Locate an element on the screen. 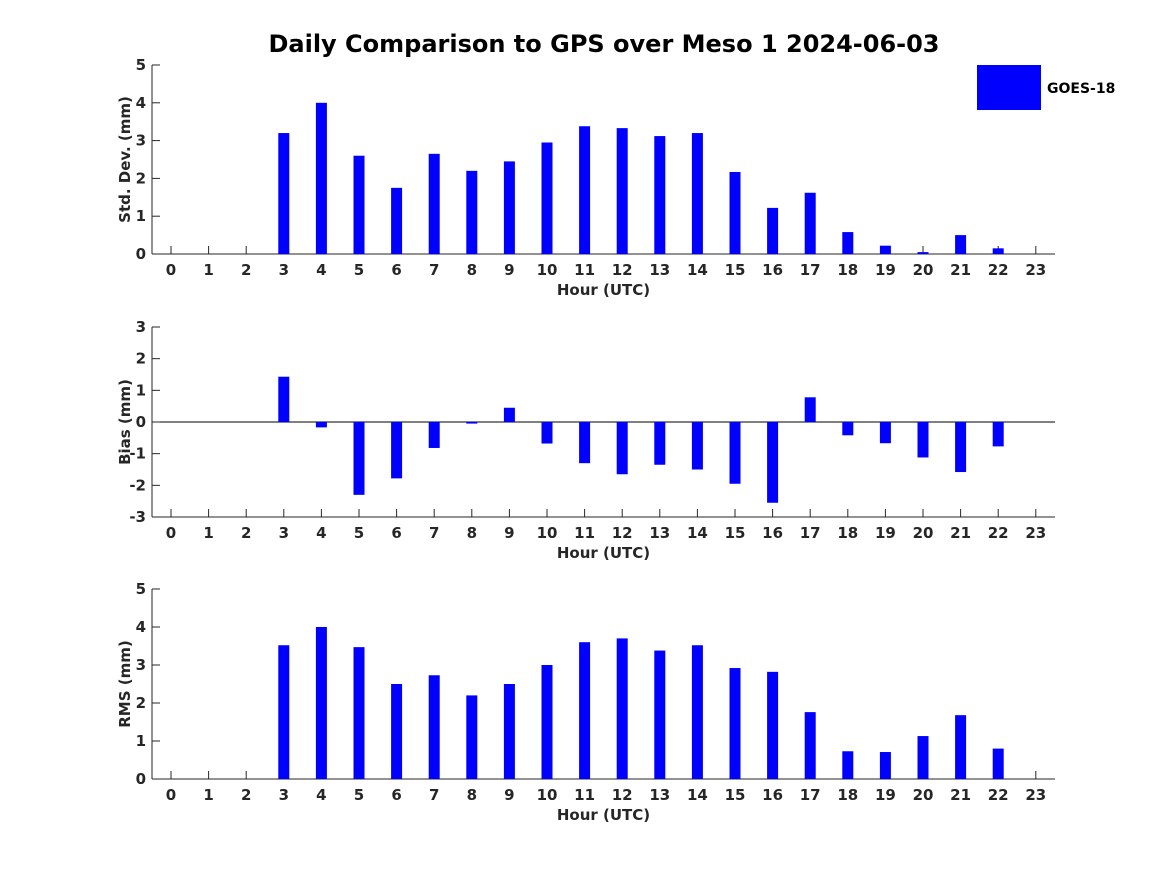 Image resolution: width=1167 pixels, height=875 pixels. legend-label: GOES-18 is located at coordinates (1081, 89).